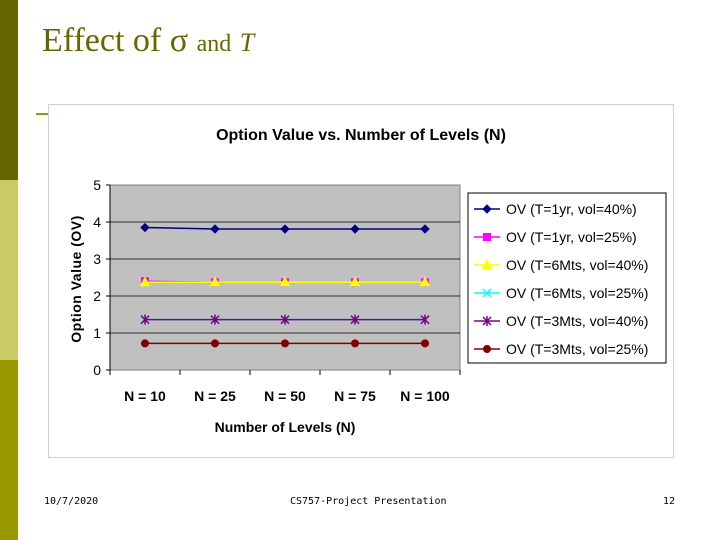  What do you see at coordinates (179, 40) in the screenshot?
I see `slide-title-sigma: σ` at bounding box center [179, 40].